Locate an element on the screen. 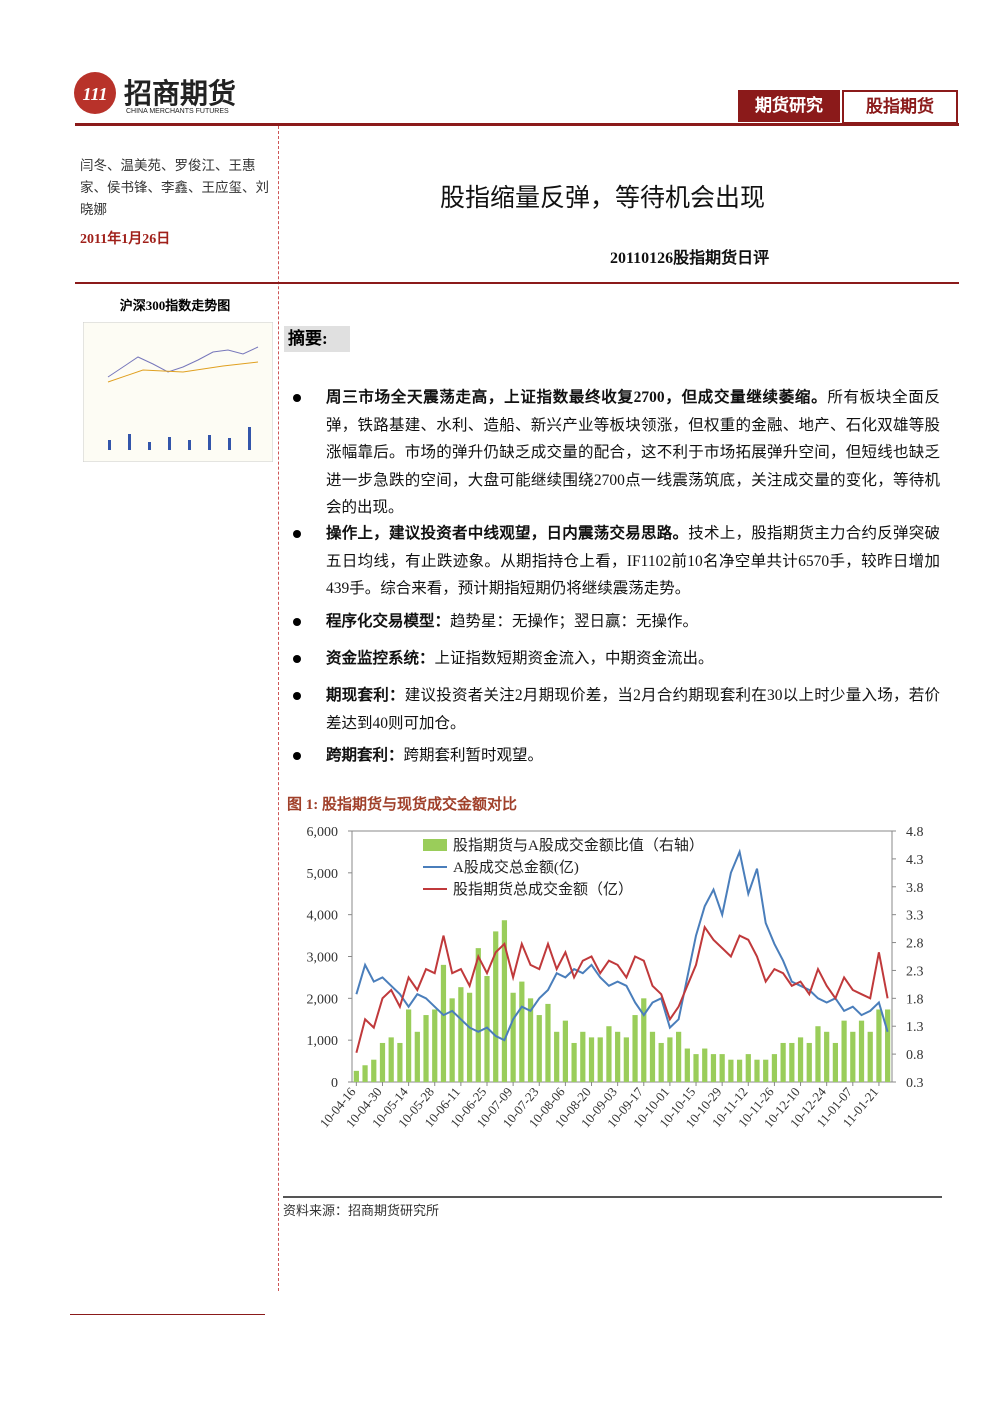 The width and height of the screenshot is (992, 1403). y2-tick-label: 1.8 is located at coordinates (915, 999).